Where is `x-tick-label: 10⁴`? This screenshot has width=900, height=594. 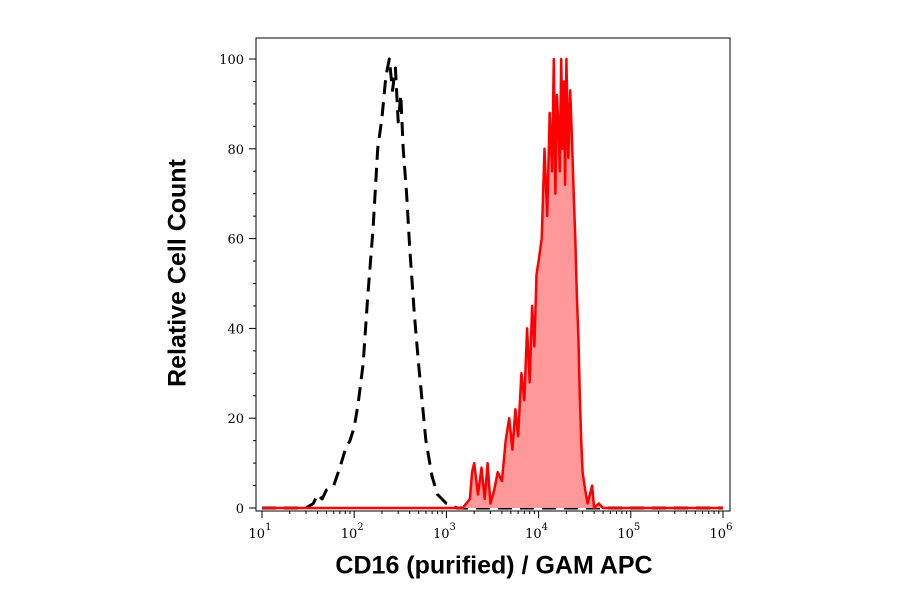
x-tick-label: 10⁴ is located at coordinates (536, 532).